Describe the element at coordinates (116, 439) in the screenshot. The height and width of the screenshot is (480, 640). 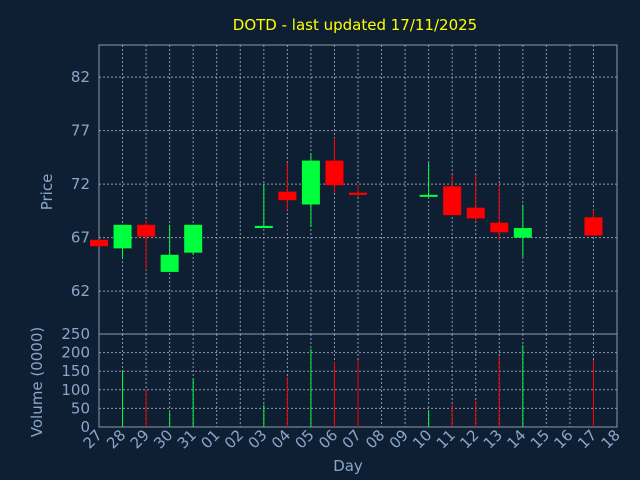
I see `x-tick-label: 28` at that location.